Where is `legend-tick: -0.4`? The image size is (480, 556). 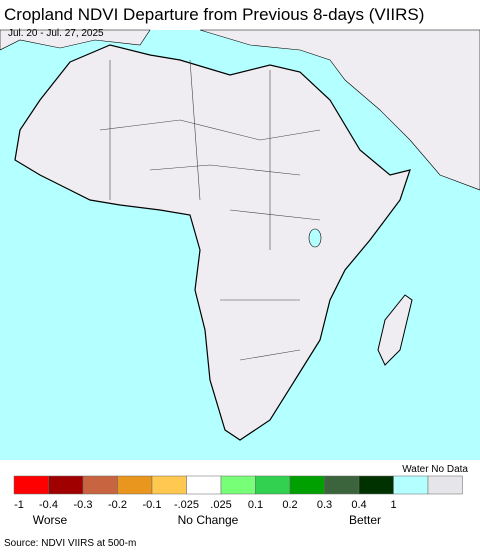 legend-tick: -0.4 is located at coordinates (48, 505).